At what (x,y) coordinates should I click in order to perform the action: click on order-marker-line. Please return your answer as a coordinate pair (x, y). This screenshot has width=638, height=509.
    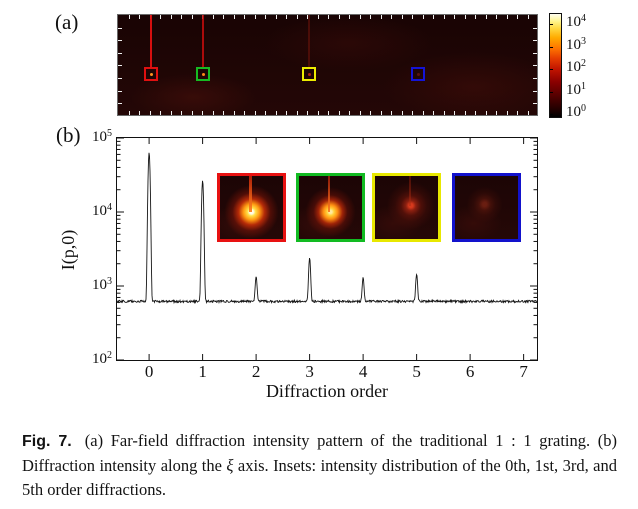
    Looking at the image, I should click on (203, 41).